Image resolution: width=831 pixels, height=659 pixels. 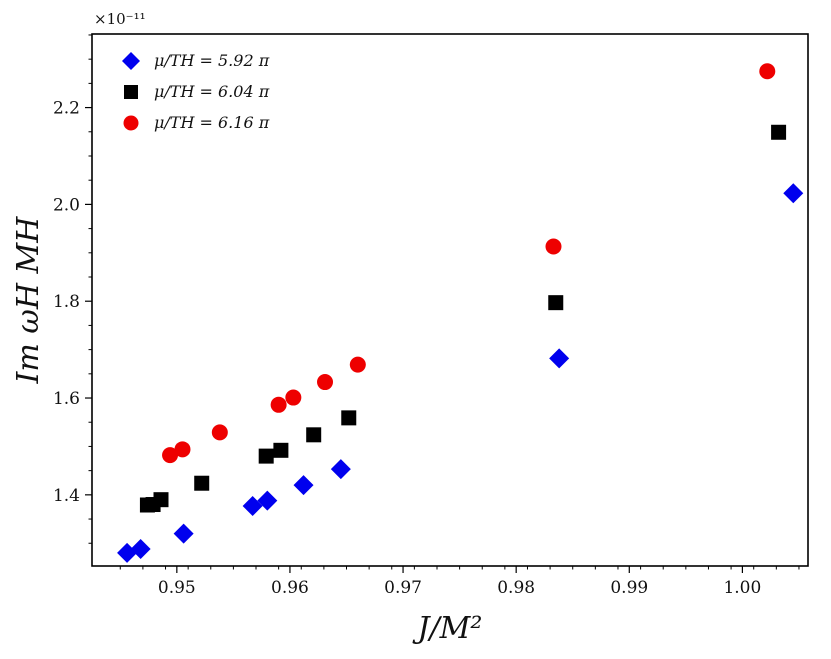 I want to click on x-axis: 0.95 0.96 0.97 0.98 0.99 1.00, so click(x=459, y=582).